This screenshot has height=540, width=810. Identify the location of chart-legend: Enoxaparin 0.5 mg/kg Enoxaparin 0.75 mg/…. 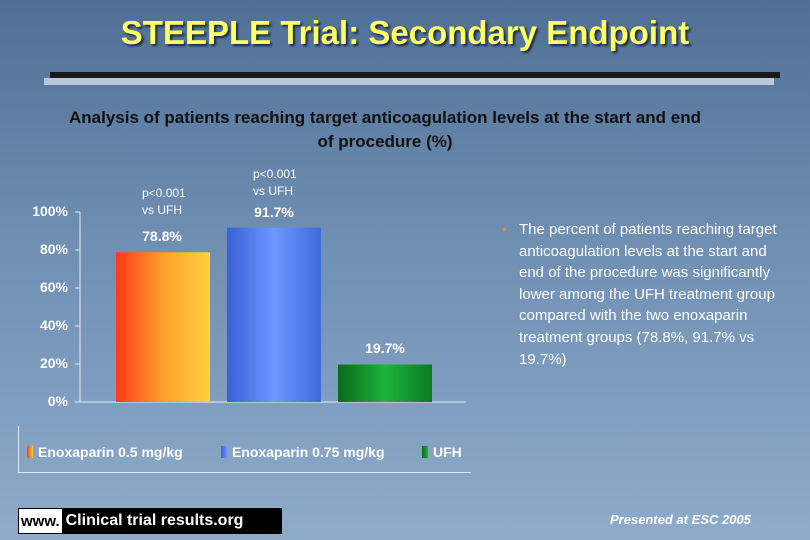
(244, 449).